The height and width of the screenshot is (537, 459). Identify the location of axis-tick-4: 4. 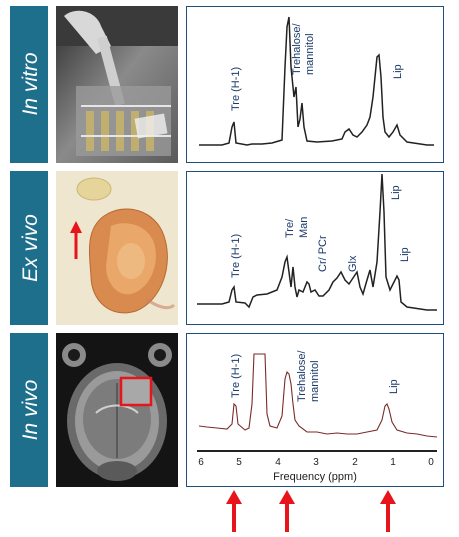
(278, 462).